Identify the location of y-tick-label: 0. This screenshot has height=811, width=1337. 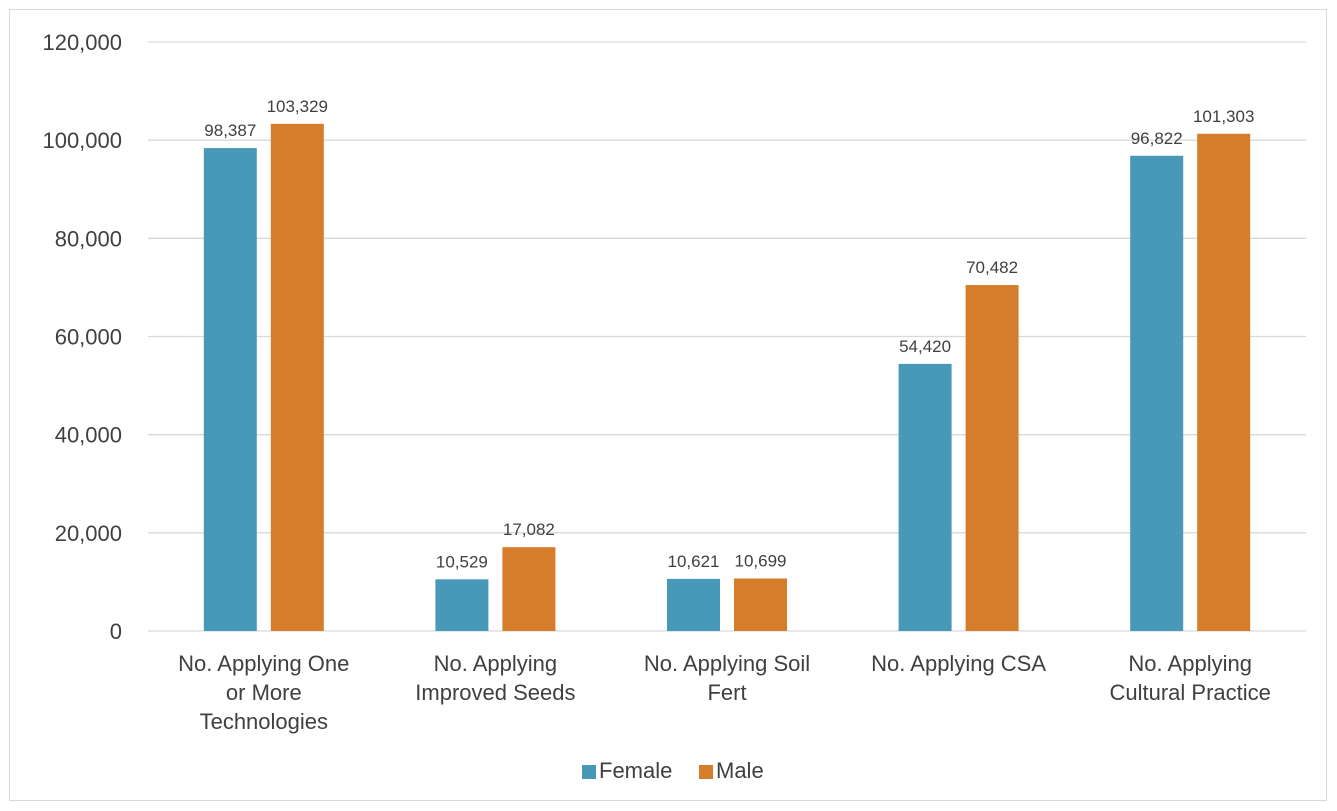
(116, 631).